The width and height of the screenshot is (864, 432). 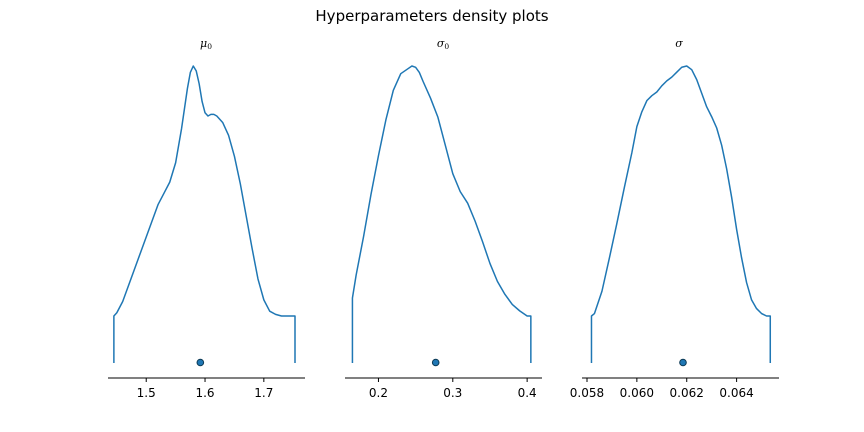 What do you see at coordinates (378, 393) in the screenshot?
I see `x-tick-label: 0.2` at bounding box center [378, 393].